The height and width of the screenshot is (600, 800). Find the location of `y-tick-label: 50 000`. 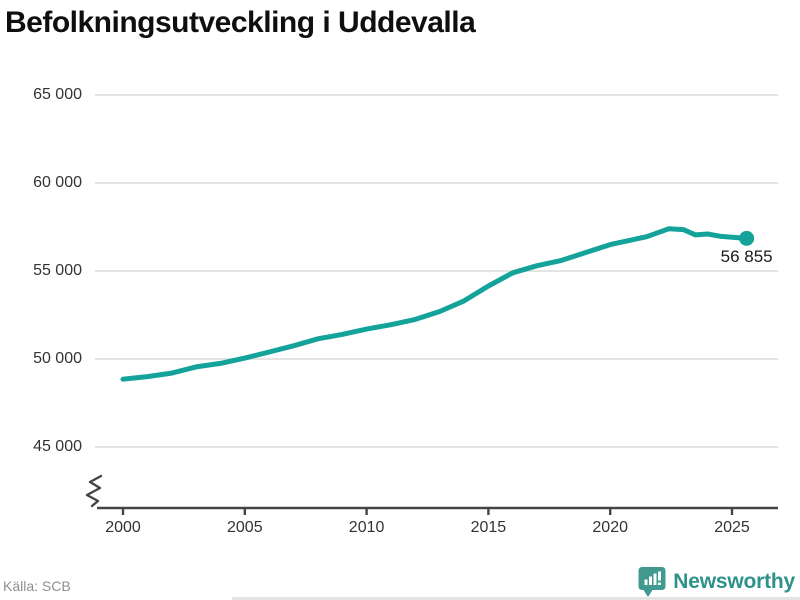

y-tick-label: 50 000 is located at coordinates (57, 358).